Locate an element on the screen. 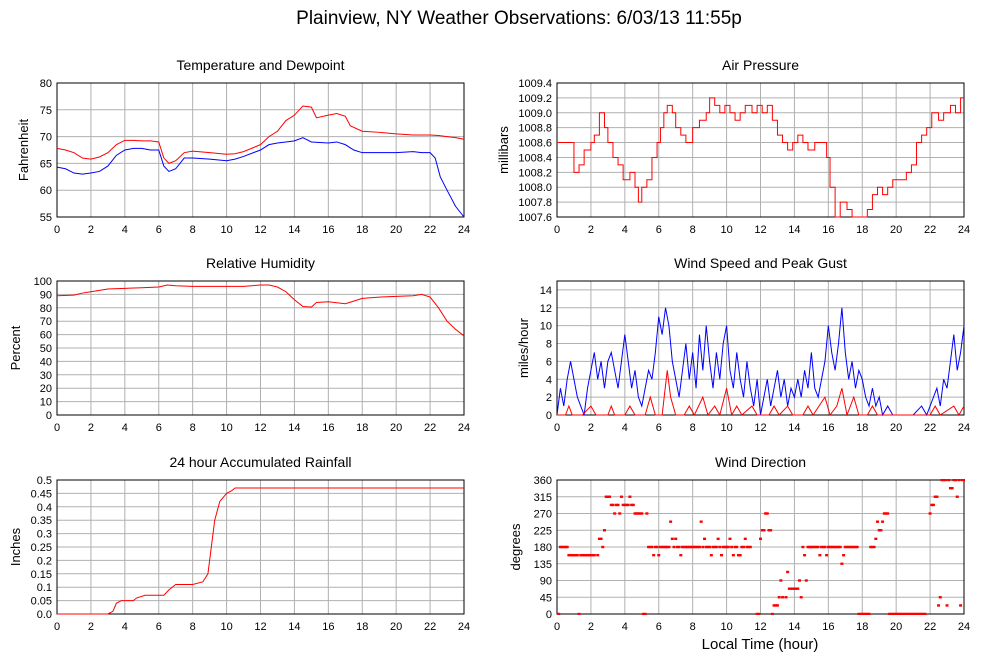 The width and height of the screenshot is (999, 659). y-axis-label: Inches is located at coordinates (15, 546).